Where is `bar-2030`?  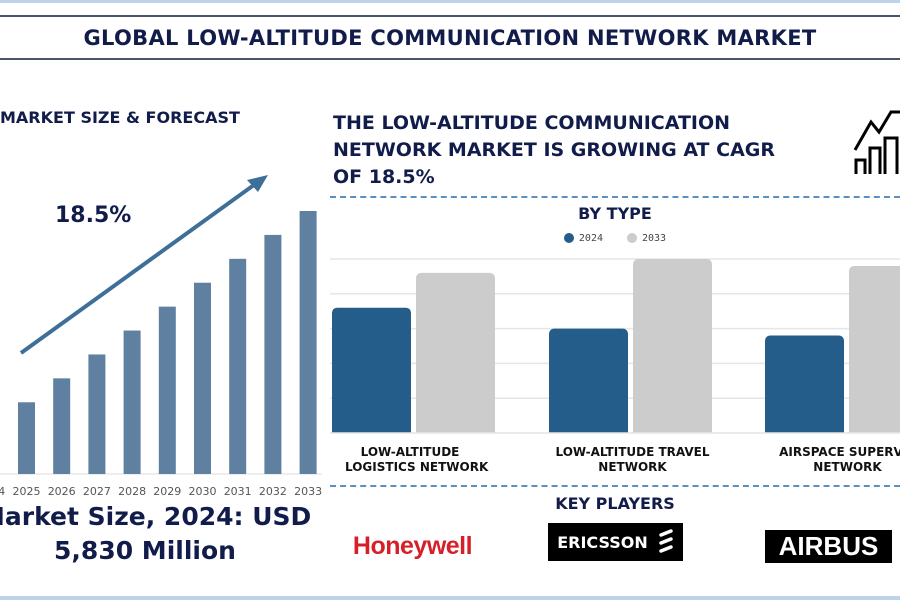
bar-2030 is located at coordinates (202, 378).